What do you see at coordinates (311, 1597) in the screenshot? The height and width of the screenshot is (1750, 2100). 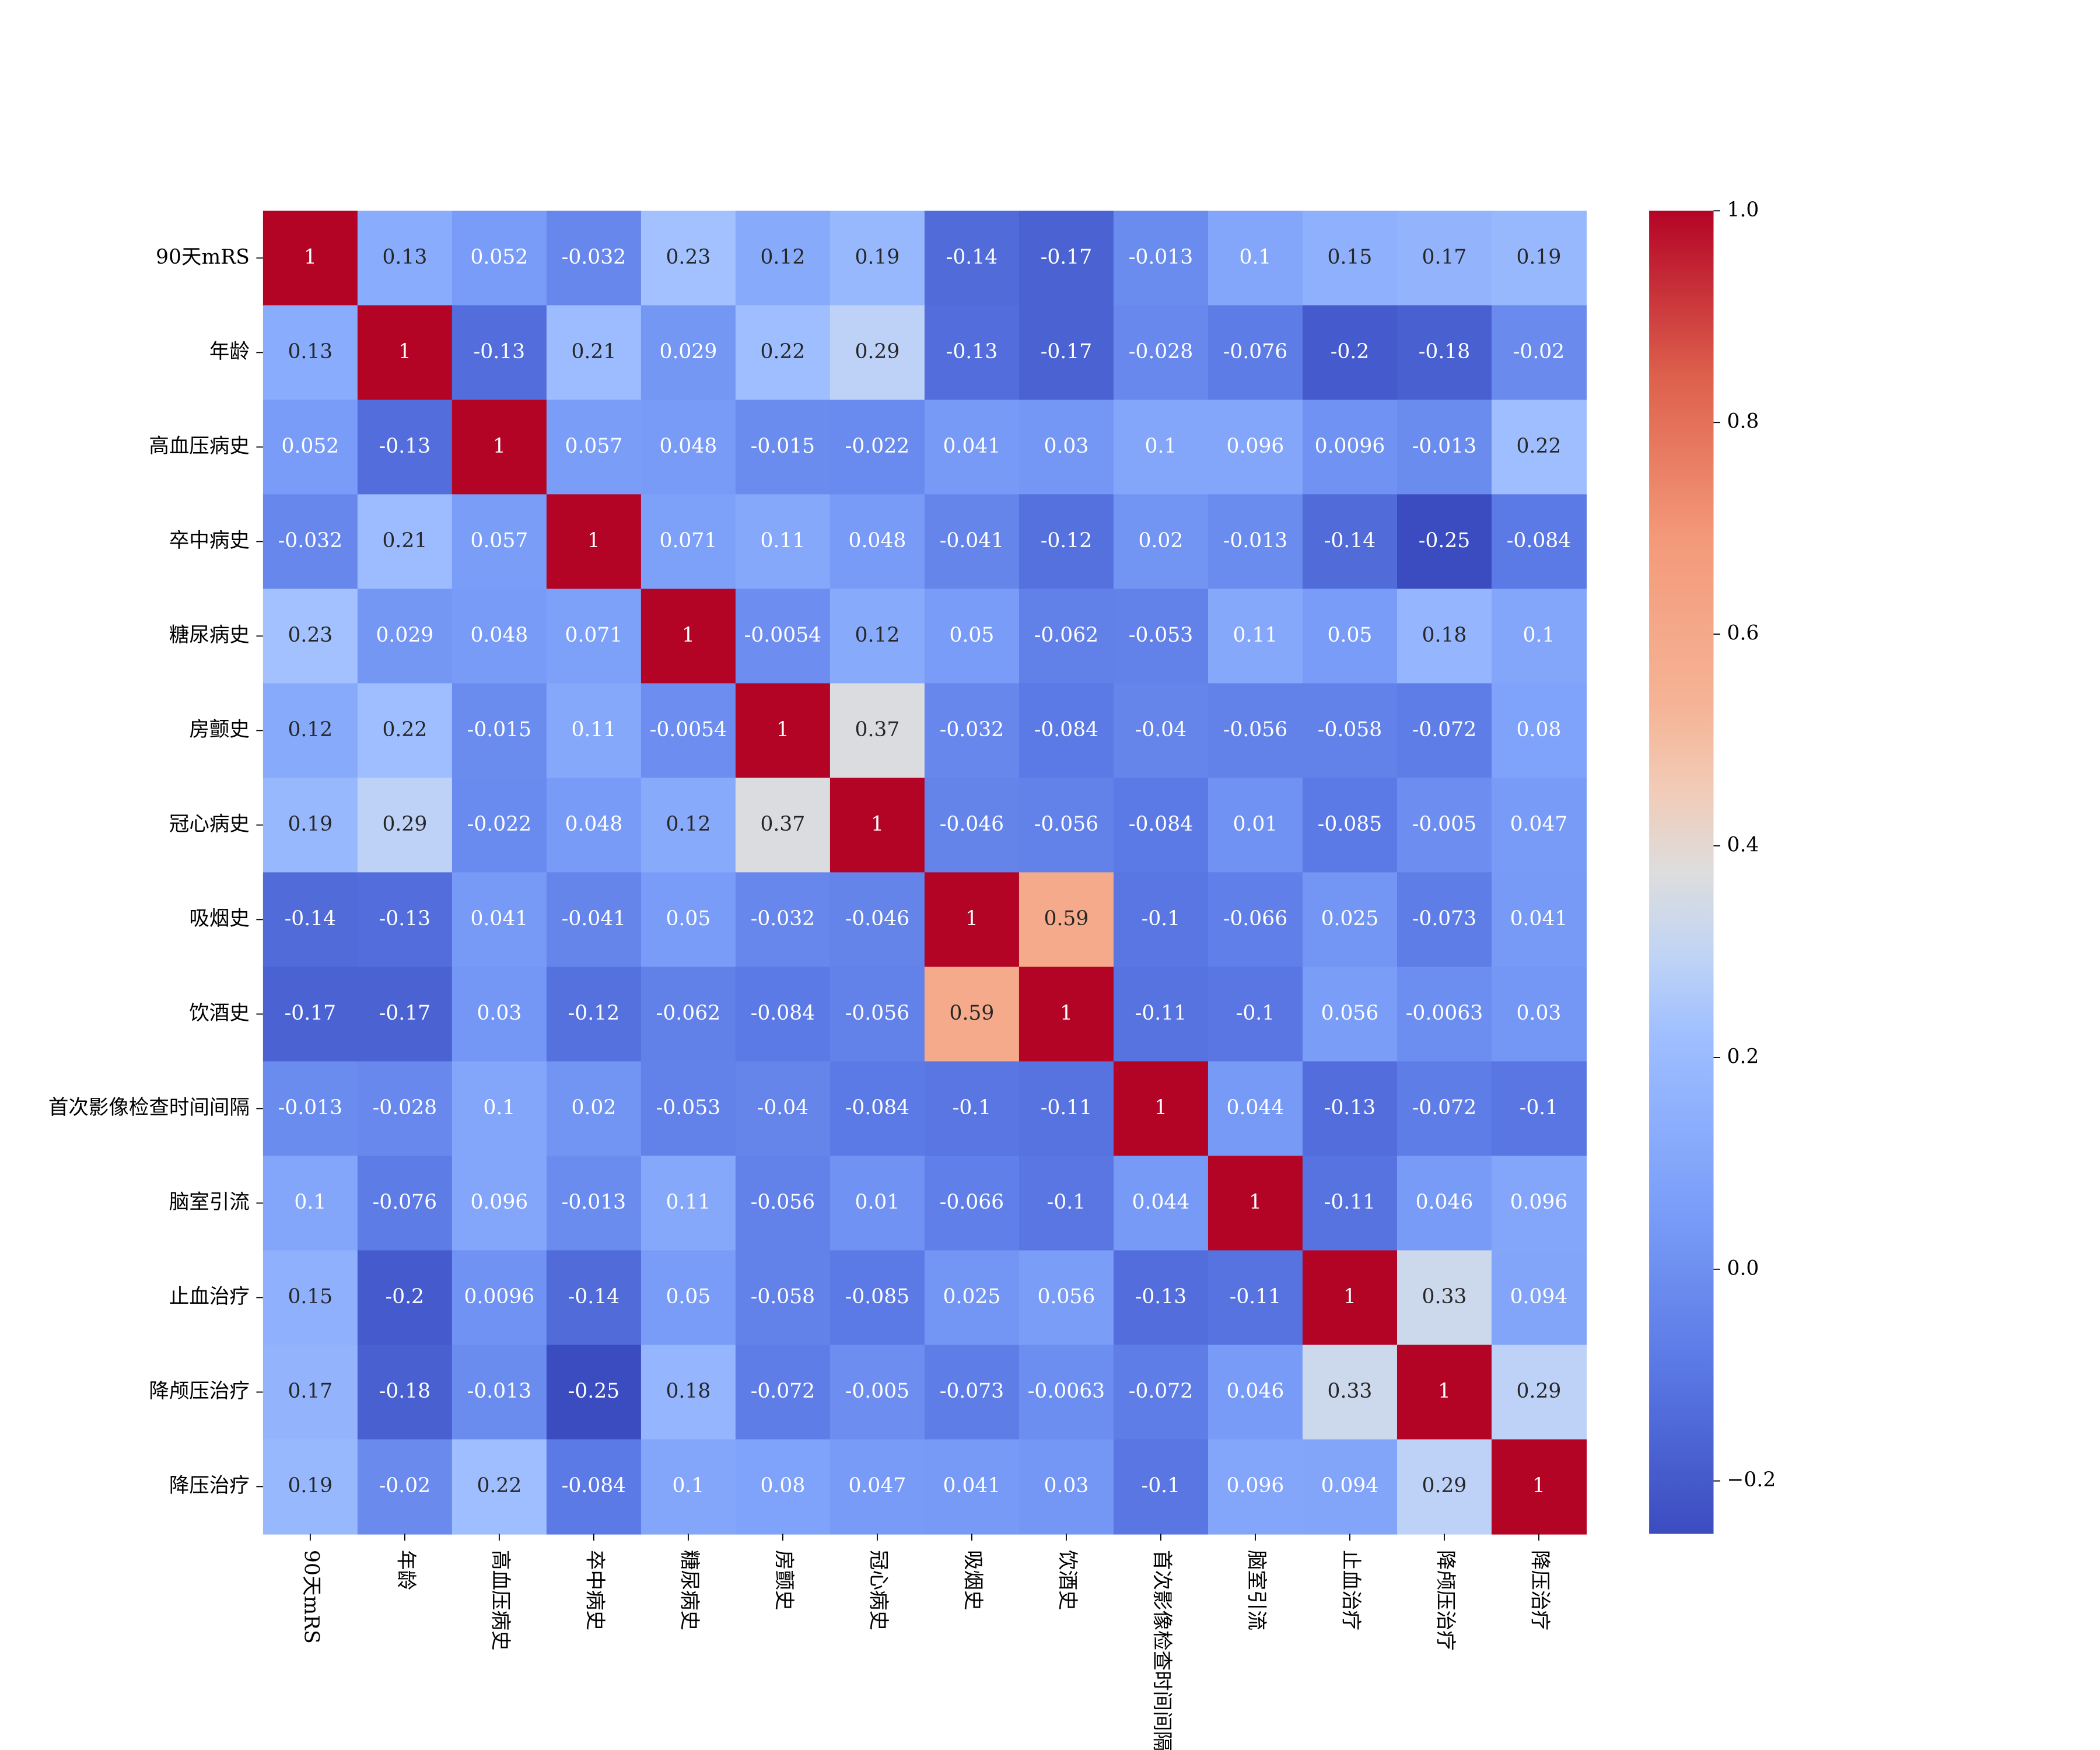 I see `x-tick-label: 90天mRS` at bounding box center [311, 1597].